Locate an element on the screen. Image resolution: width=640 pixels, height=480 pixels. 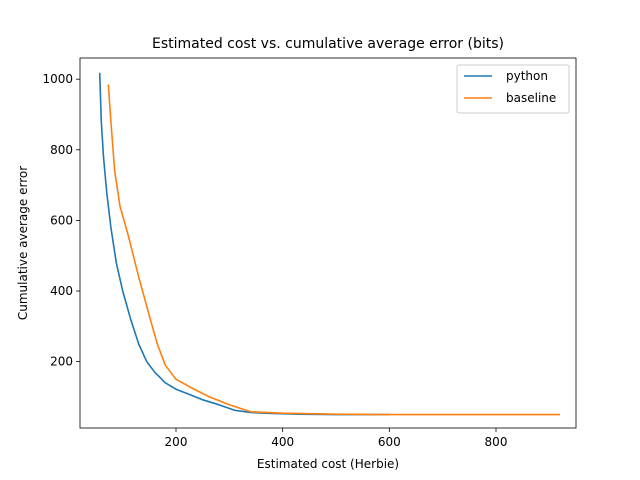
x-tick-label: 600 is located at coordinates (389, 442).